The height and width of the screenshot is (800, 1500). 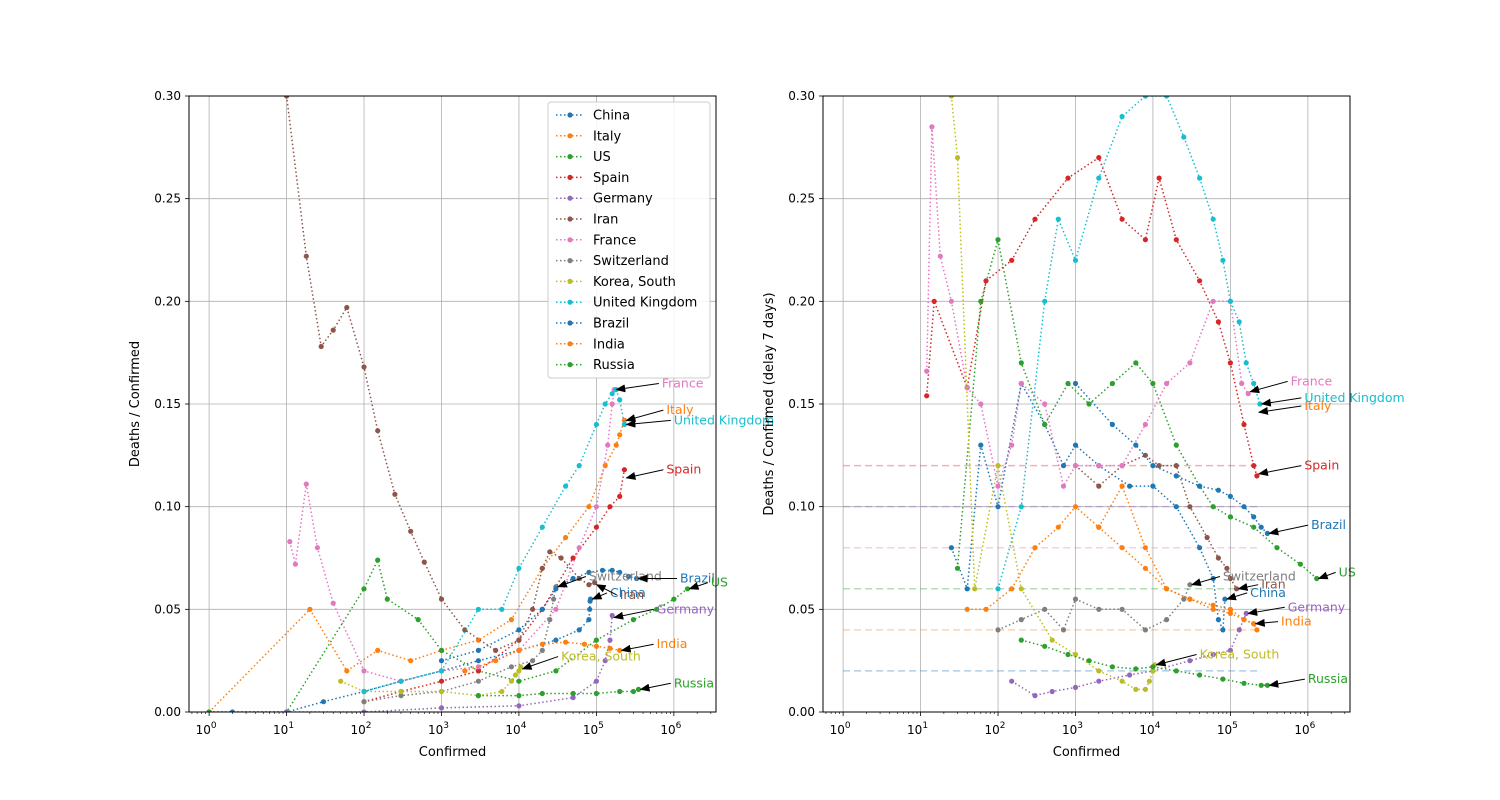 I want to click on left-point-united-kingdom, so click(x=612, y=394).